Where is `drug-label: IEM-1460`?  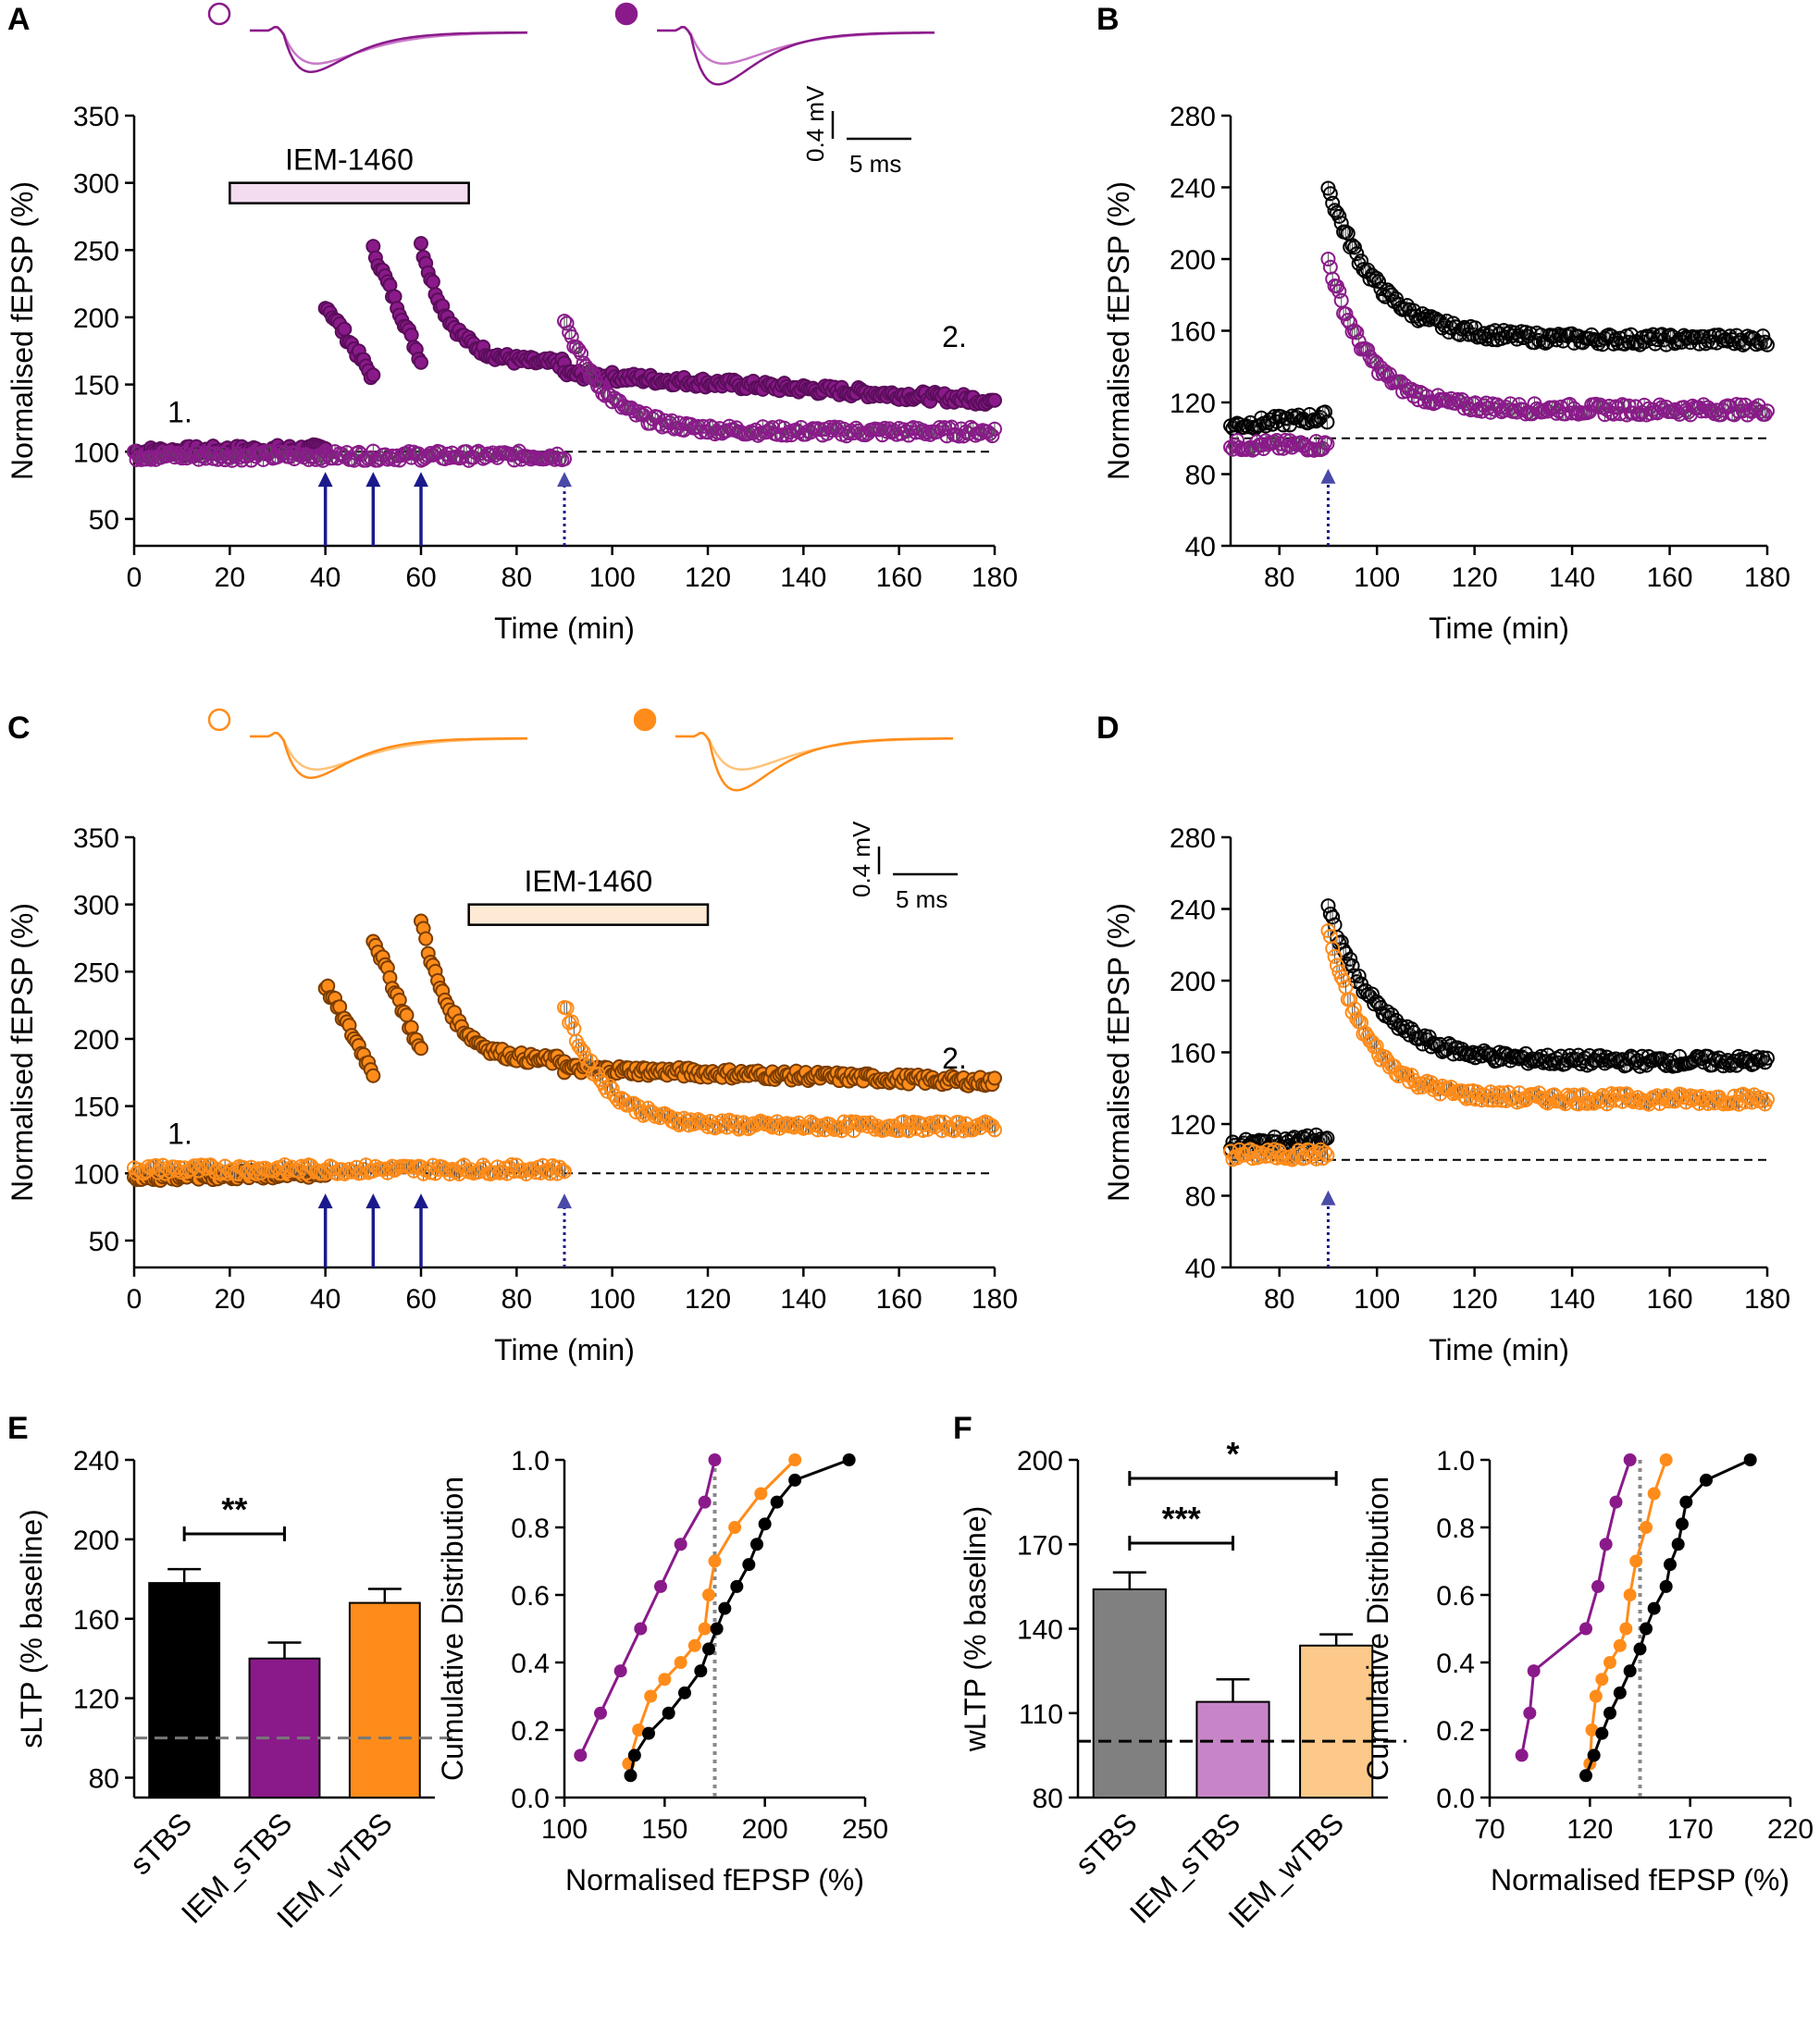
drug-label: IEM-1460 is located at coordinates (349, 160).